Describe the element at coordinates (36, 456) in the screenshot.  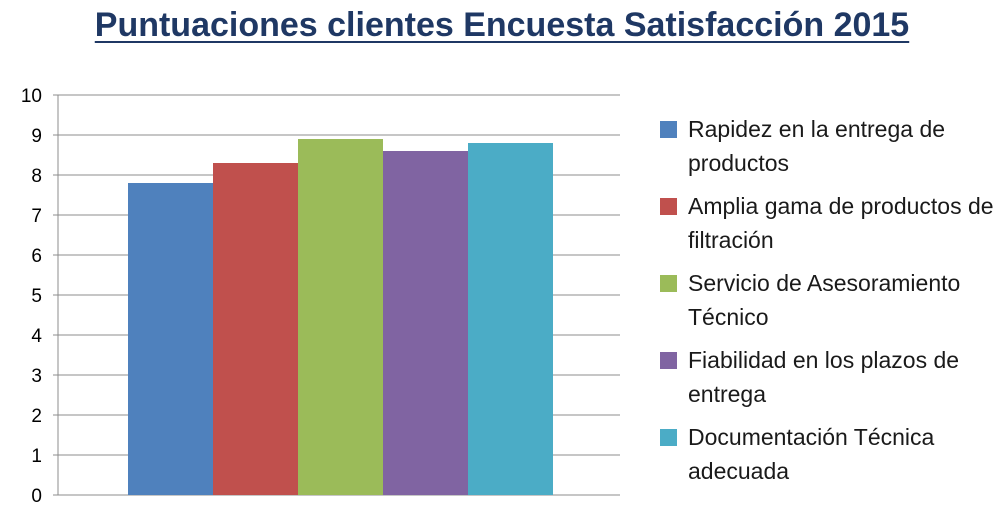
I see `y-tick-label: 1` at that location.